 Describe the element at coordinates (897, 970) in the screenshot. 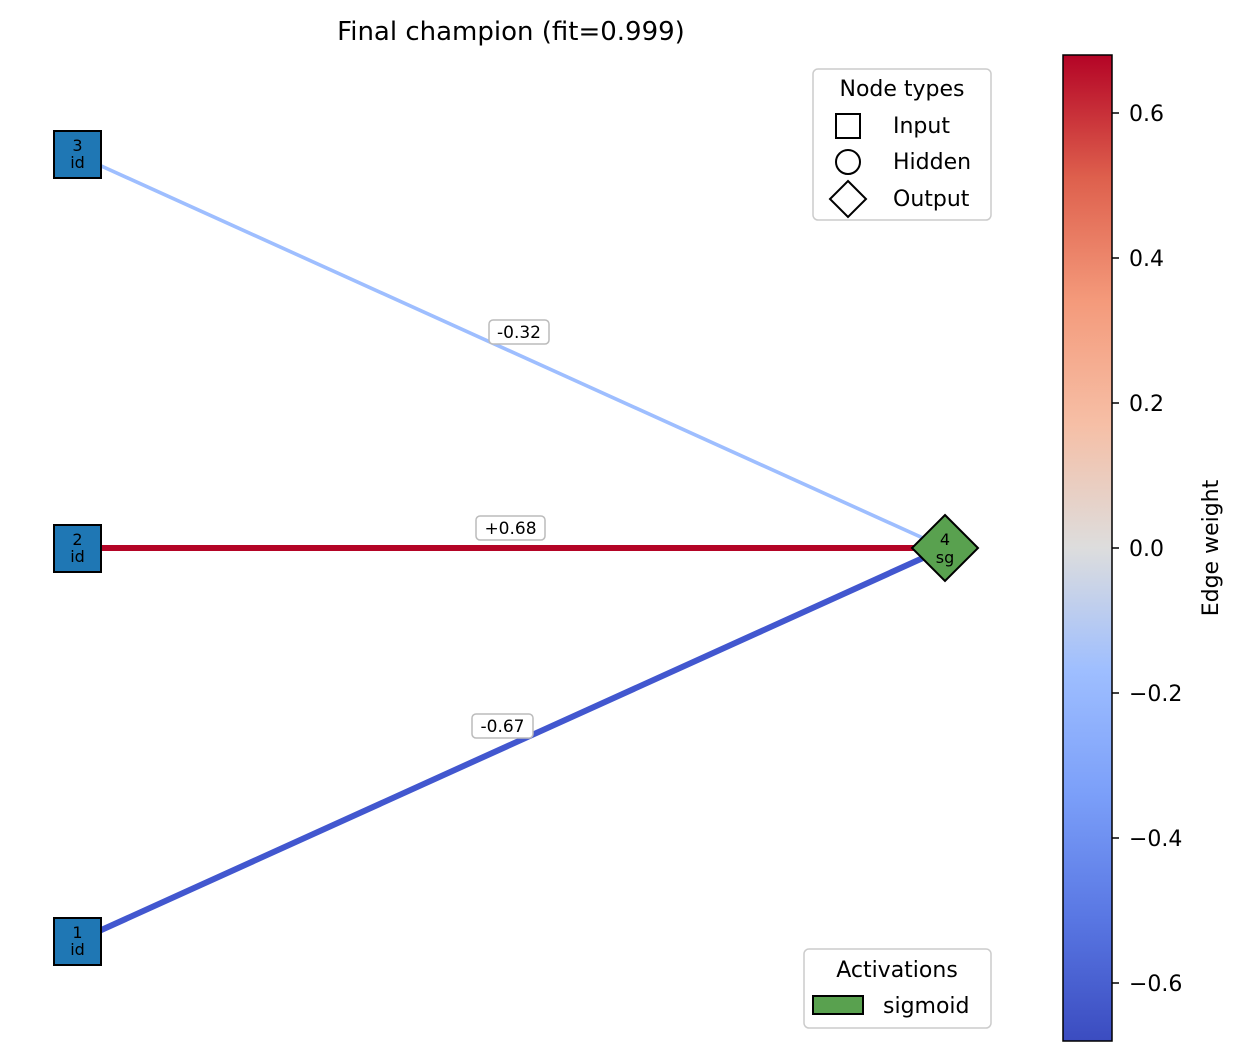

I see `legend-title: Activations` at that location.